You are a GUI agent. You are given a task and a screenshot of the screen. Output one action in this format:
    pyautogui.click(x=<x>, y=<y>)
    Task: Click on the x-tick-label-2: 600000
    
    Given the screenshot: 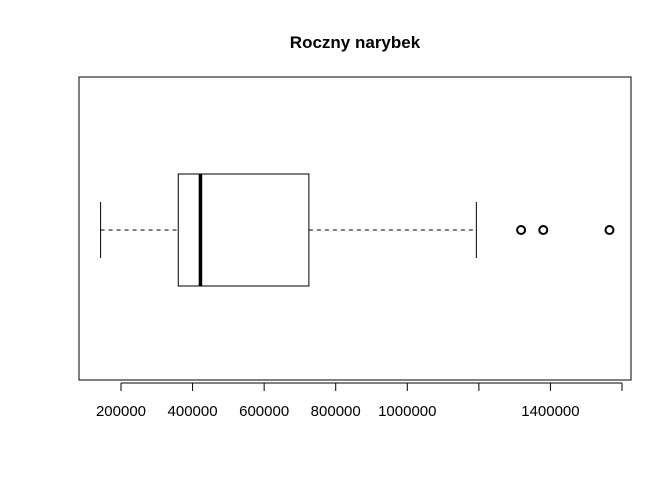 What is the action you would take?
    pyautogui.click(x=264, y=411)
    